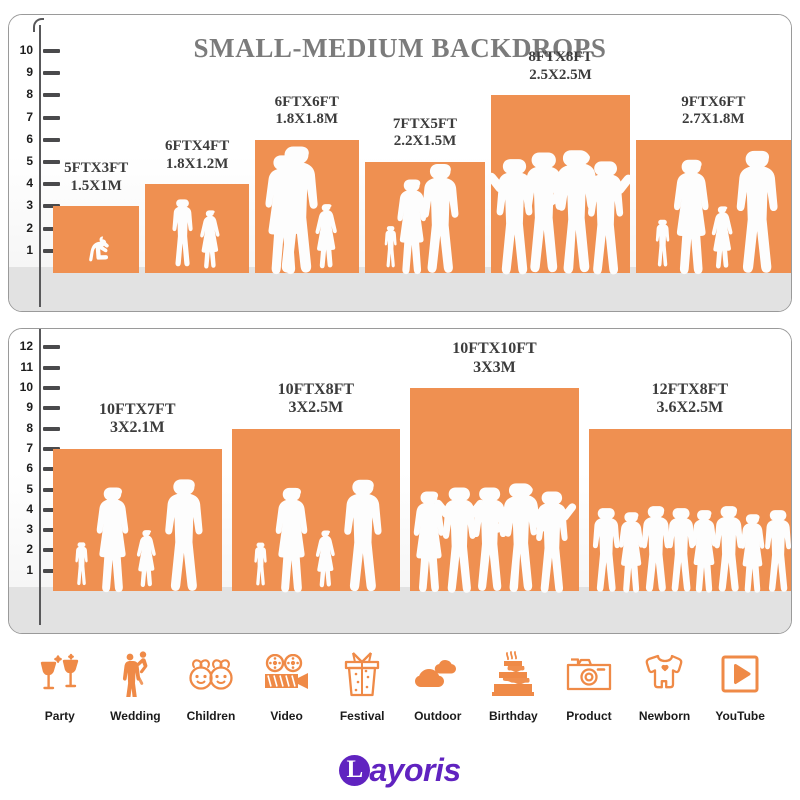 This screenshot has height=800, width=800. I want to click on use-case-festival: Festival, so click(362, 685).